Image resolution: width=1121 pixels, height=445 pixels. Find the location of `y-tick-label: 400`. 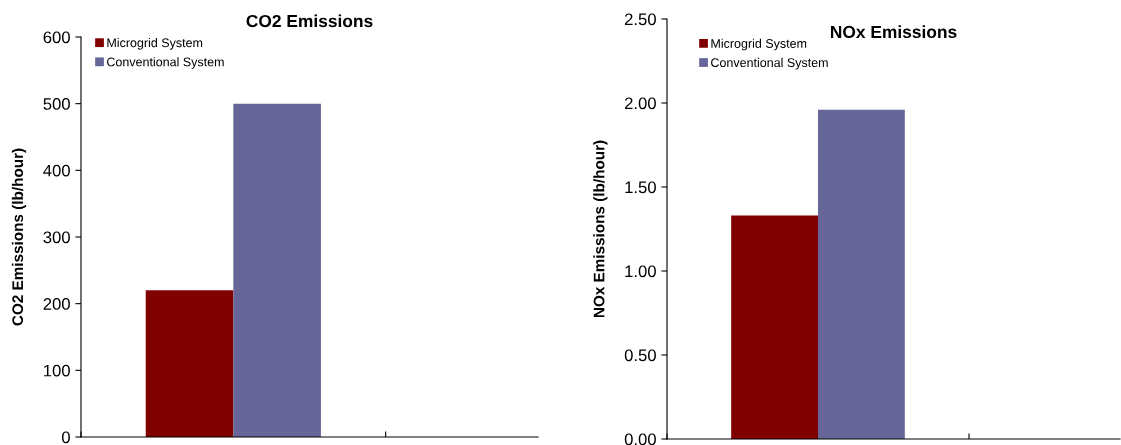

y-tick-label: 400 is located at coordinates (56, 170).